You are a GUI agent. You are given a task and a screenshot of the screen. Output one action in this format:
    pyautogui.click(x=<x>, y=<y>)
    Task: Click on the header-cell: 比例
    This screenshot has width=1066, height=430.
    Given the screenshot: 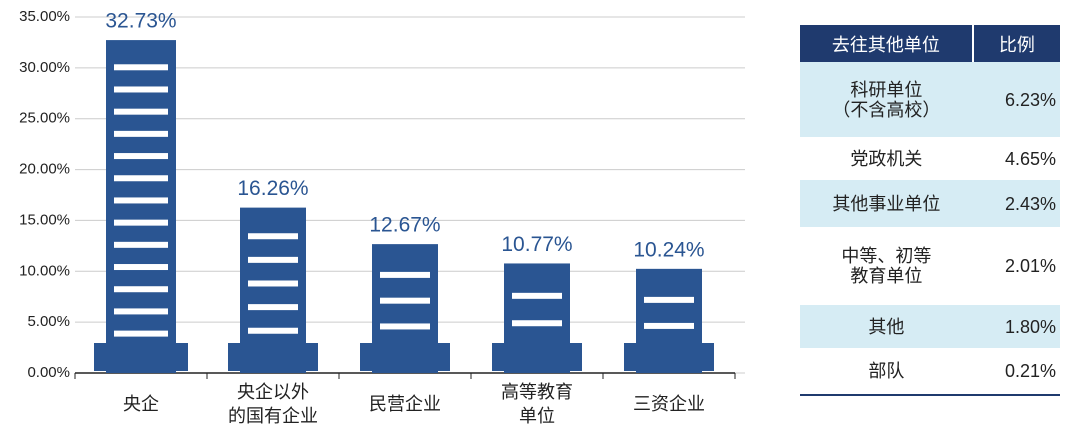 What is the action you would take?
    pyautogui.click(x=1015, y=43)
    